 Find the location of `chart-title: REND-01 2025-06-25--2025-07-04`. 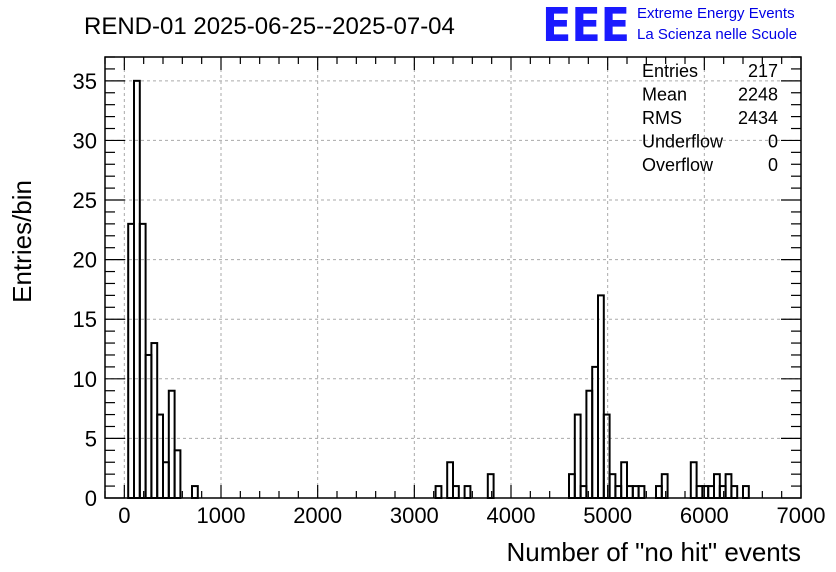

chart-title: REND-01 2025-06-25--2025-07-04 is located at coordinates (269, 26).